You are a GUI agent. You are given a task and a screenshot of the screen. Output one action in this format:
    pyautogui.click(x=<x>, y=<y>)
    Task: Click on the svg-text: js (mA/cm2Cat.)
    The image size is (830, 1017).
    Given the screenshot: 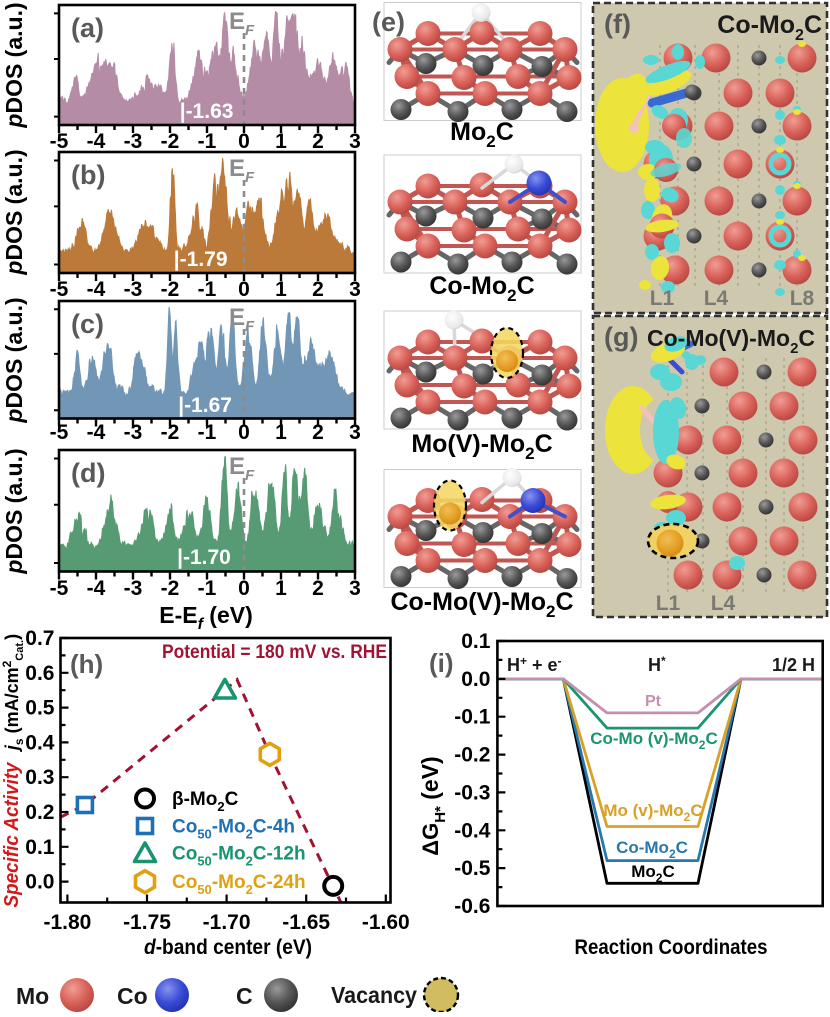 What is the action you would take?
    pyautogui.click(x=13, y=693)
    